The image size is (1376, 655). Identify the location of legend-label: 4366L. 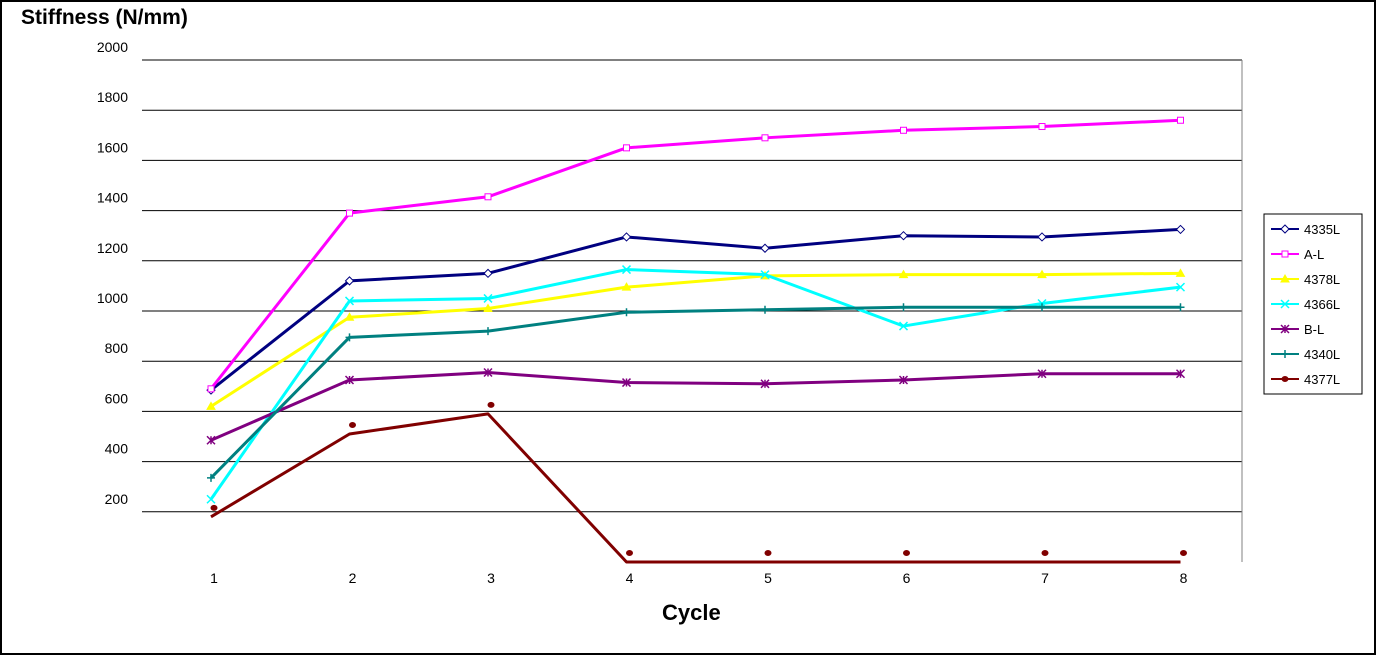
(1322, 304).